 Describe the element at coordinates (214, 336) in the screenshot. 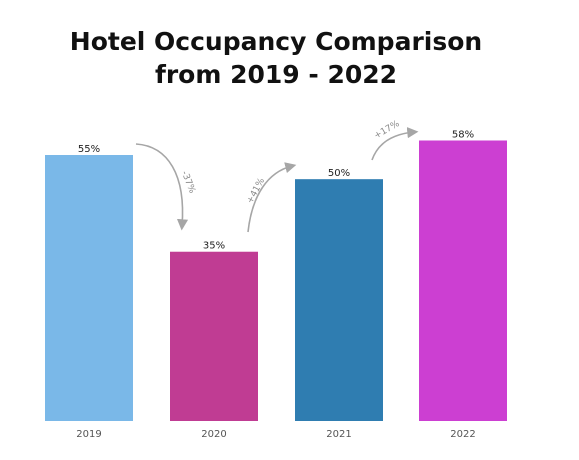

I see `bar-2020` at that location.